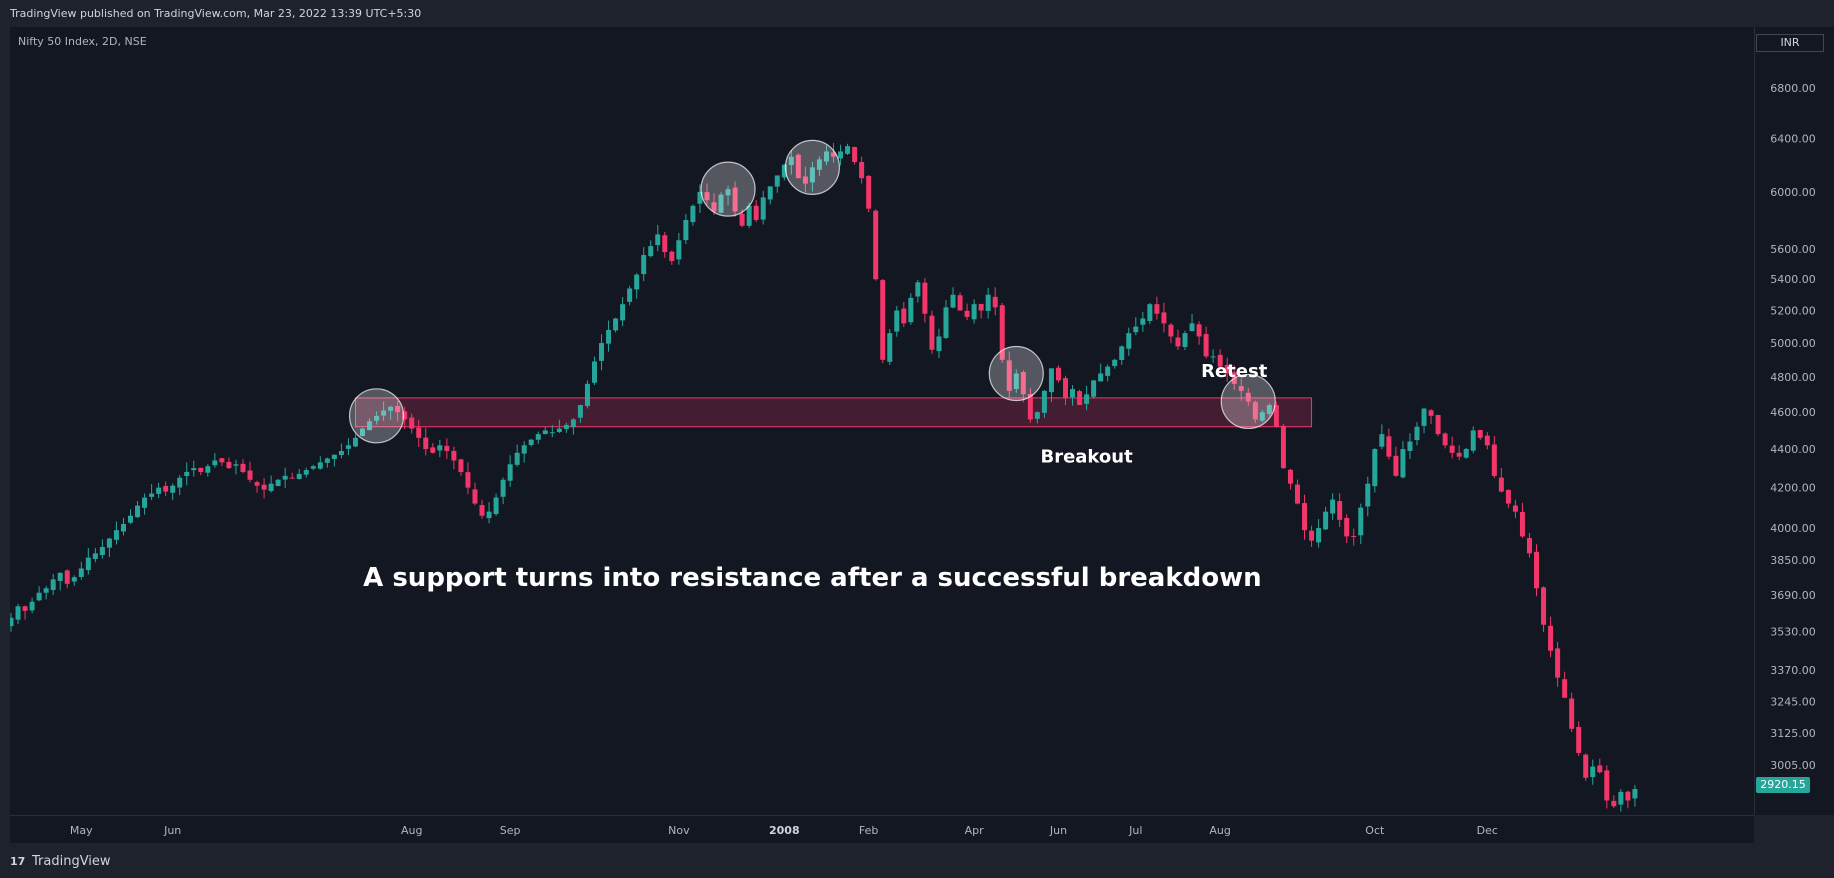  Describe the element at coordinates (1487, 830) in the screenshot. I see `x-tick-label: Dec` at that location.